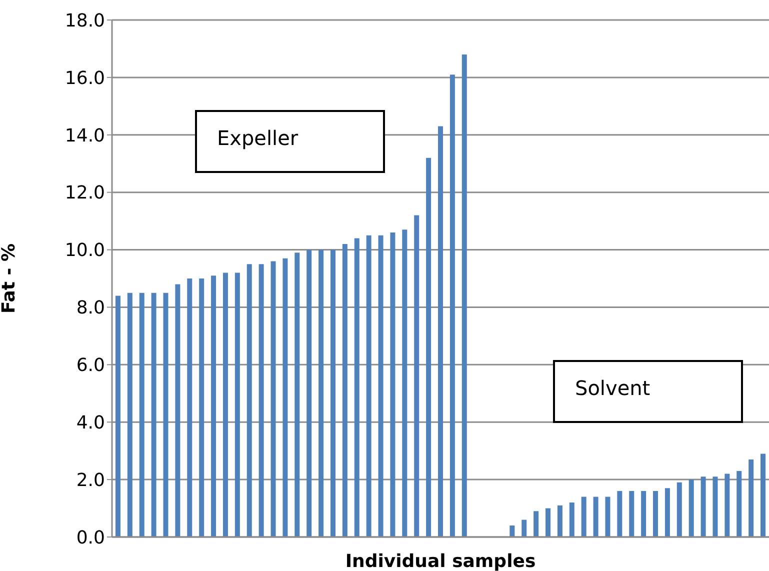  What do you see at coordinates (90, 480) in the screenshot?
I see `y-tick-label: 2.0` at bounding box center [90, 480].